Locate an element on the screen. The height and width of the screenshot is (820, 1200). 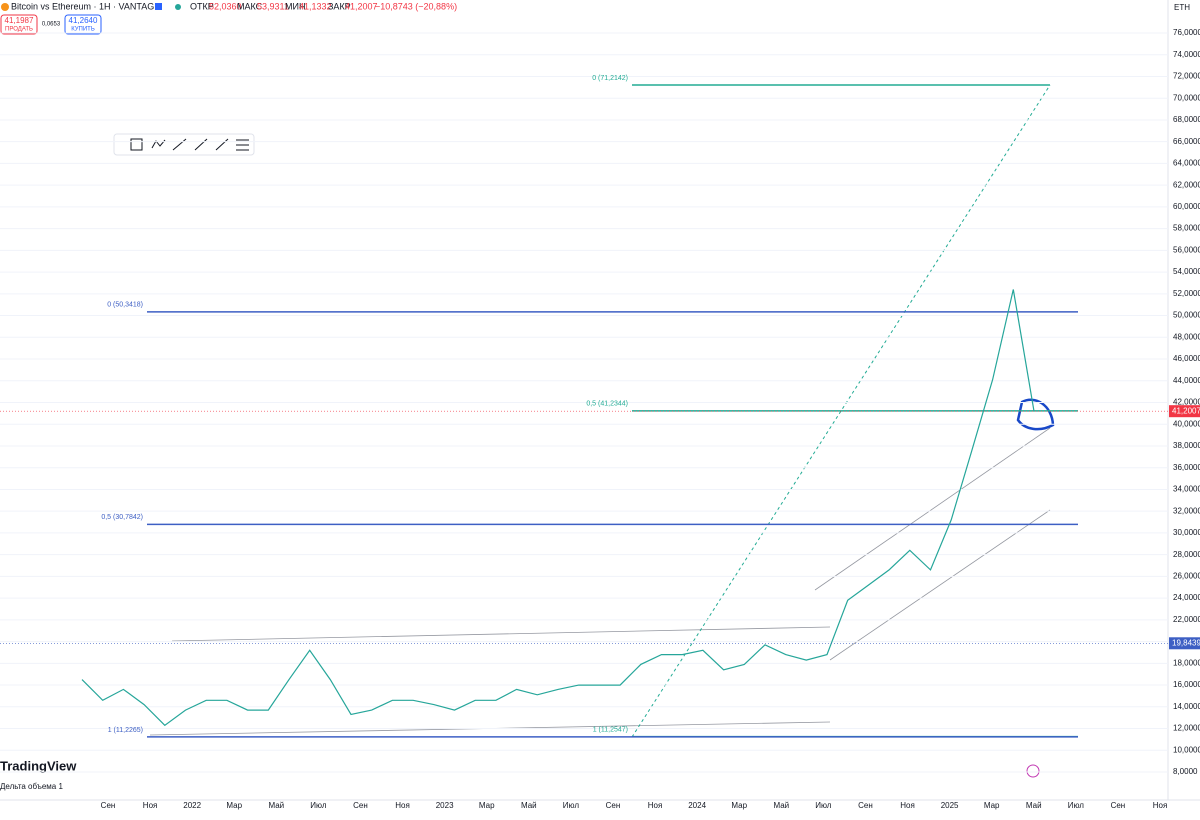
x-tick-label: 2025 is located at coordinates (950, 805).